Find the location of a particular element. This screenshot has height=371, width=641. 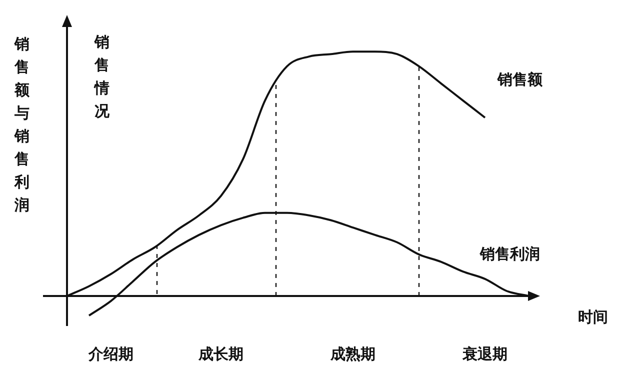

y-axis-title: 销售额与销售利润 is located at coordinates (22, 124).